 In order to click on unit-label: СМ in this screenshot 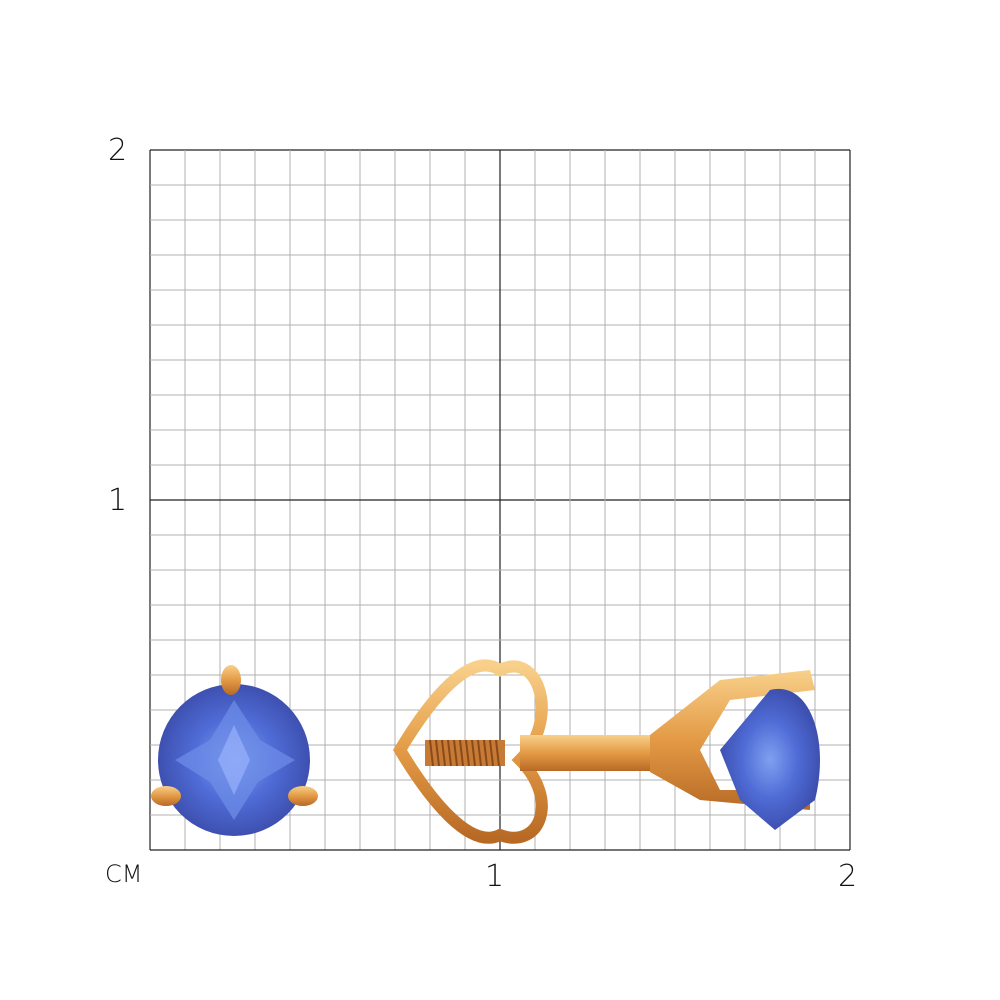, I will do `click(124, 874)`.